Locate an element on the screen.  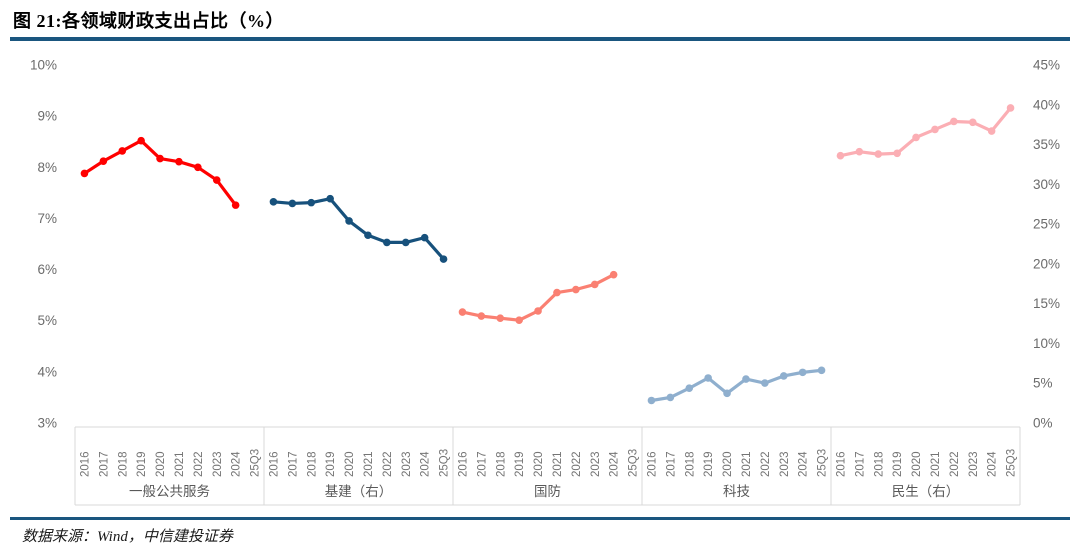
series-livelihood is located at coordinates (925, 132).